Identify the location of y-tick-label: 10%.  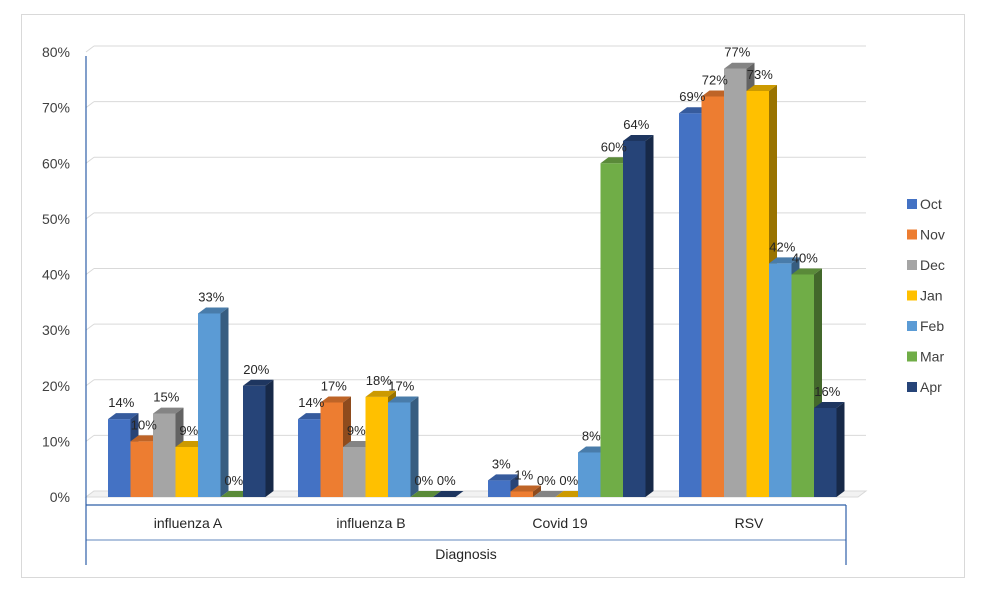
(56, 441).